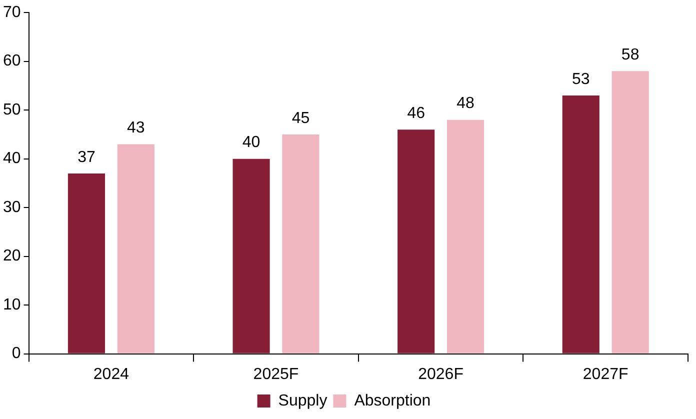 This screenshot has height=419, width=696. Describe the element at coordinates (16, 353) in the screenshot. I see `y-tick-label: 0` at that location.